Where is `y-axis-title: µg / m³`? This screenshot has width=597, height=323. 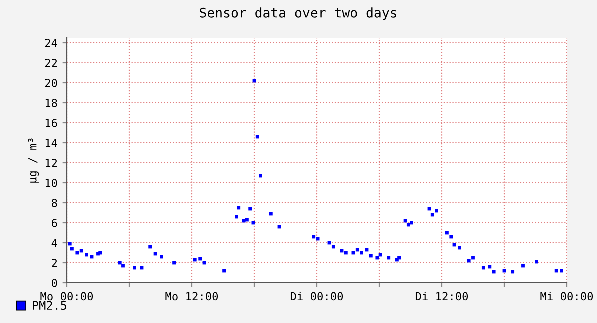
y-axis-title: µg / m³ is located at coordinates (34, 160).